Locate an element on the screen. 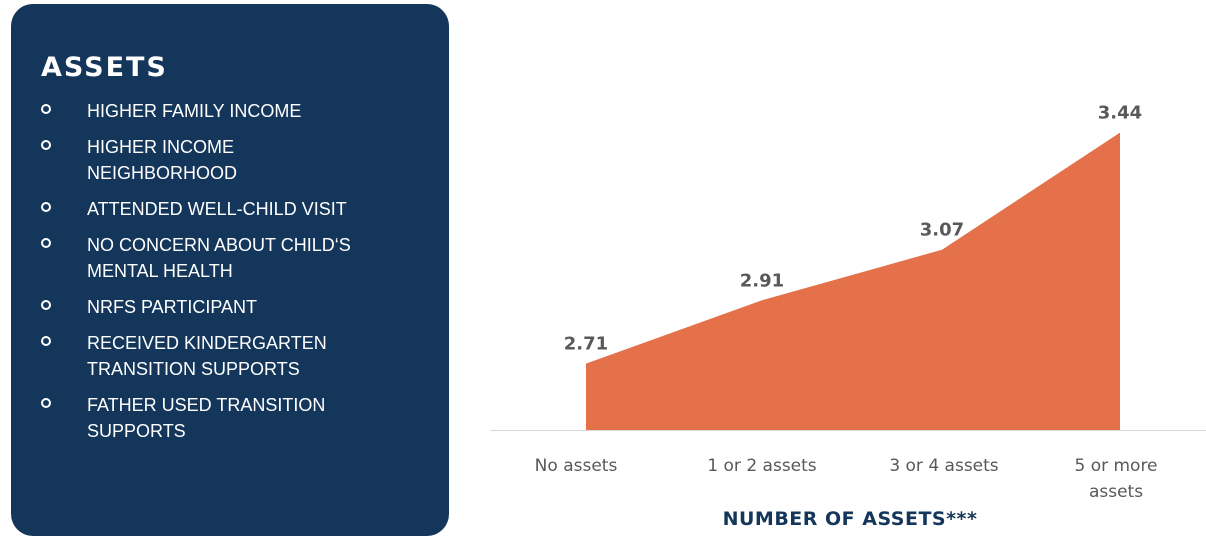 The image size is (1206, 541). x-tick-label: No assets is located at coordinates (576, 466).